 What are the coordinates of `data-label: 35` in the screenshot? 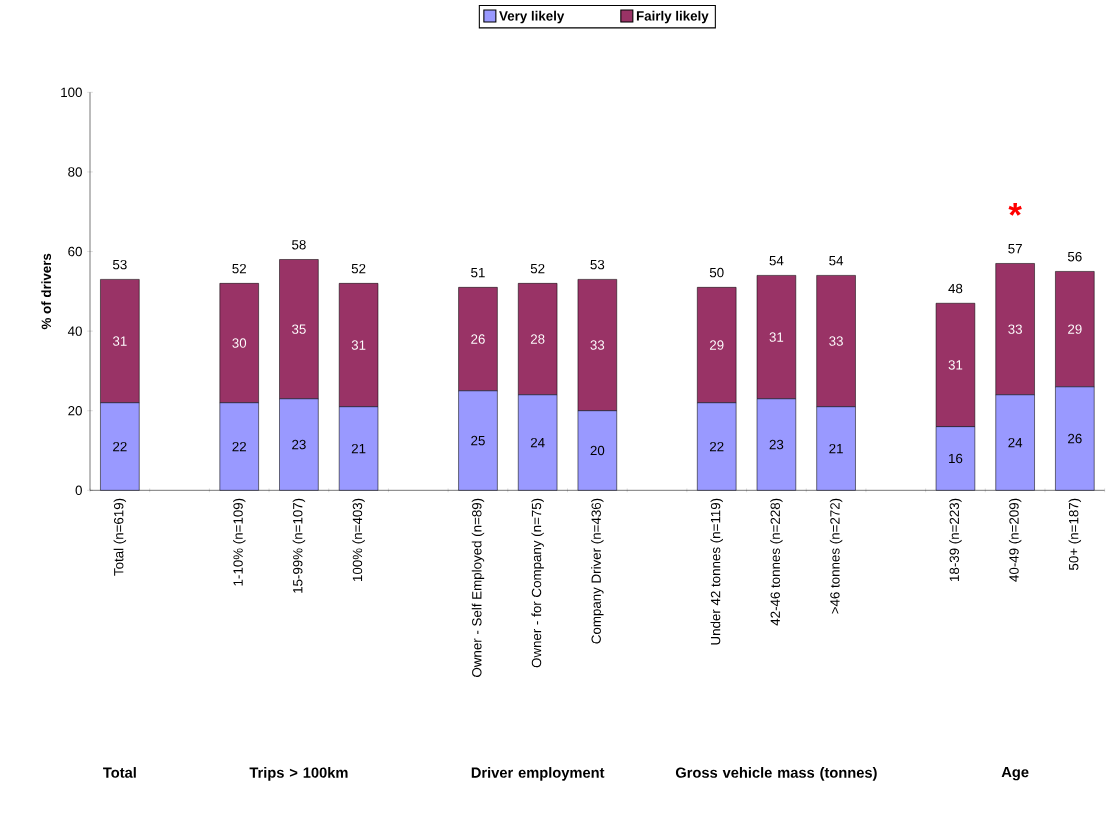 It's located at (299, 329).